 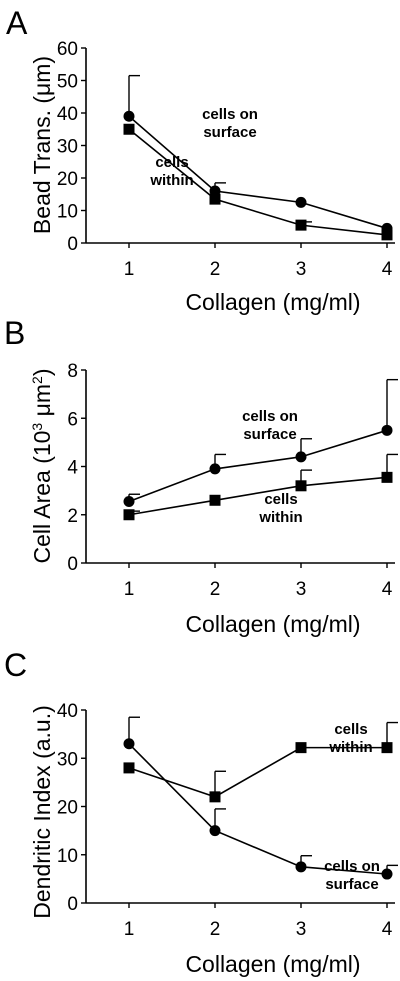 I want to click on panel-b-x-axis-title: Collagen (mg/ml), so click(x=272, y=624).